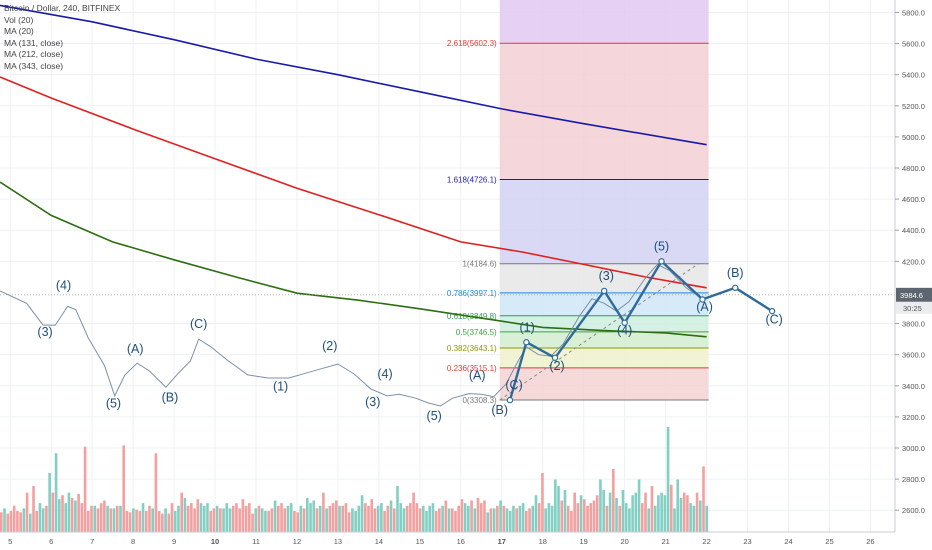 This screenshot has width=932, height=550. Describe the element at coordinates (354, 479) in the screenshot. I see `volume-bars` at that location.